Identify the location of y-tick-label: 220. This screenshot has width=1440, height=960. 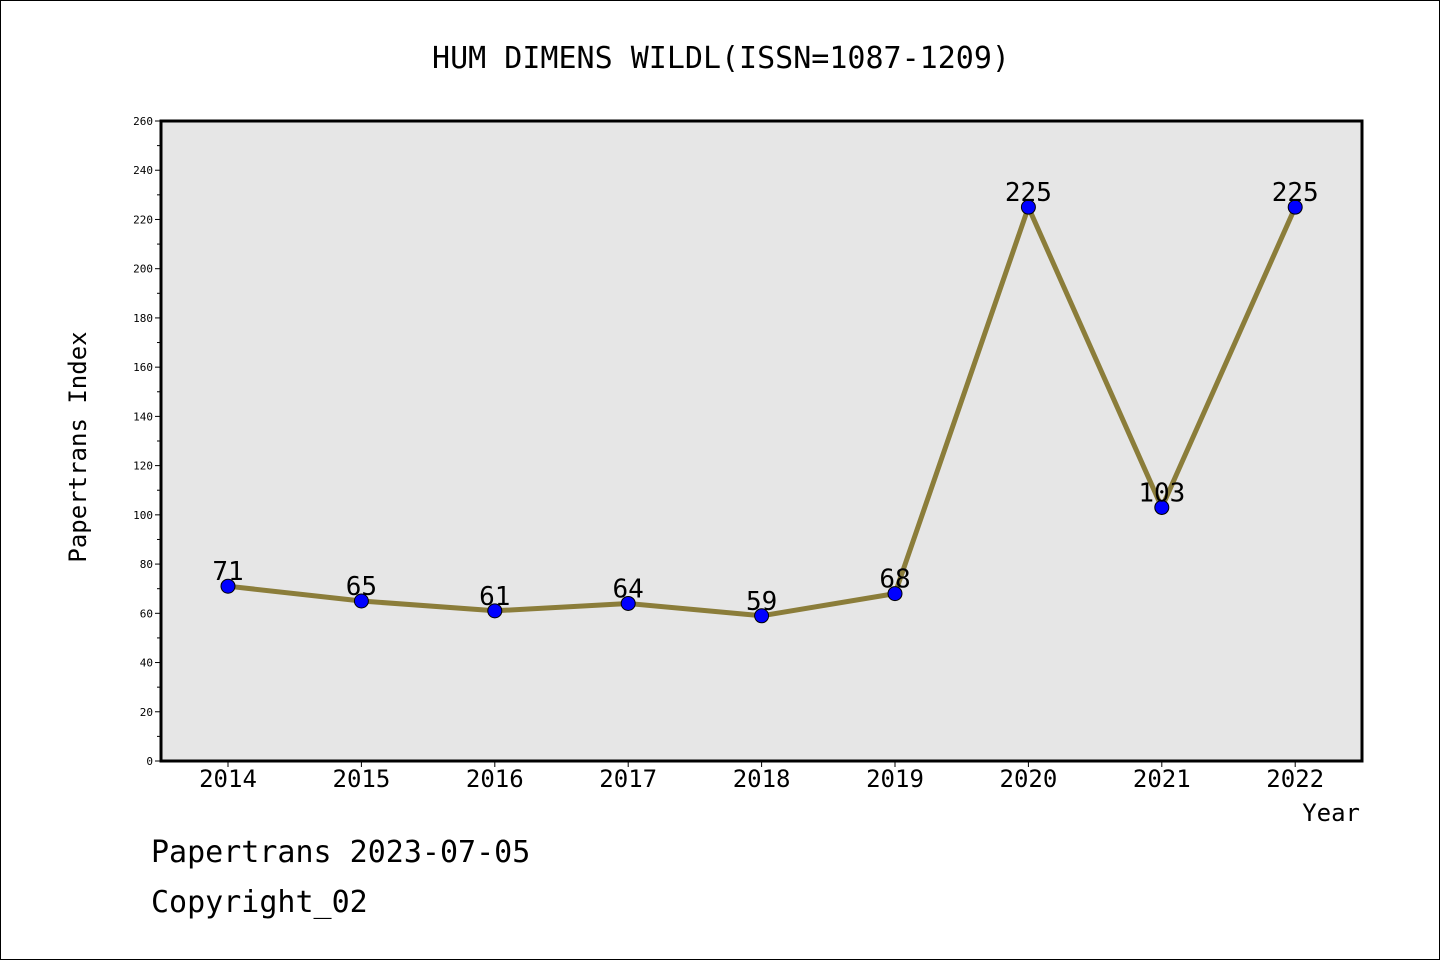
(143, 219).